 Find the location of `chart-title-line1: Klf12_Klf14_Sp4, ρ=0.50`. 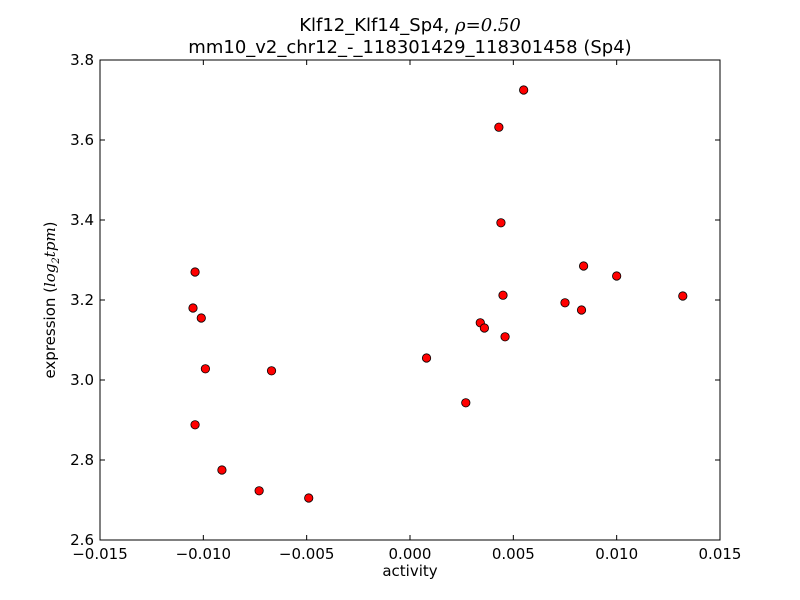

chart-title-line1: Klf12_Klf14_Sp4, ρ=0.50 is located at coordinates (410, 25).